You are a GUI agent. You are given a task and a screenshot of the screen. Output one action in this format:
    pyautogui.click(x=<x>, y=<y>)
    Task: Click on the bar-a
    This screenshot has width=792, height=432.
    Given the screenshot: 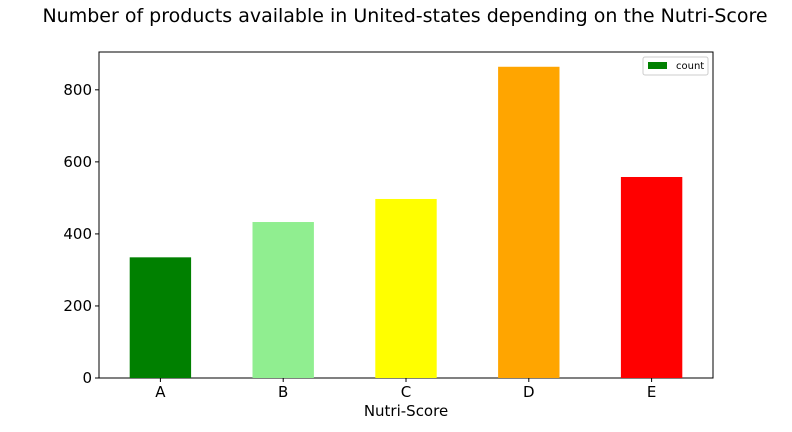 What is the action you would take?
    pyautogui.click(x=160, y=317)
    